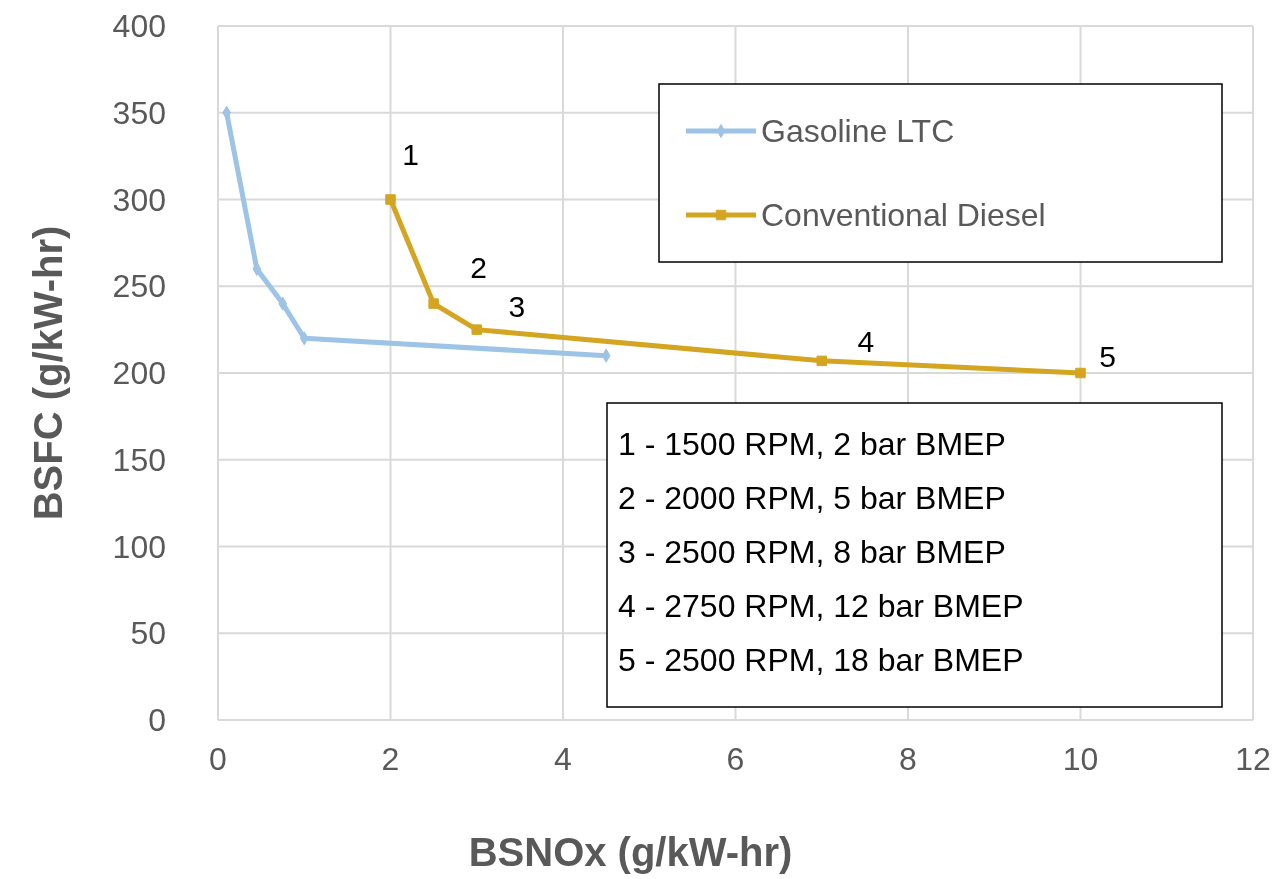 The image size is (1287, 879). I want to click on annotation: 2 - 2000 RPM, 5 bar BMEP, so click(812, 498).